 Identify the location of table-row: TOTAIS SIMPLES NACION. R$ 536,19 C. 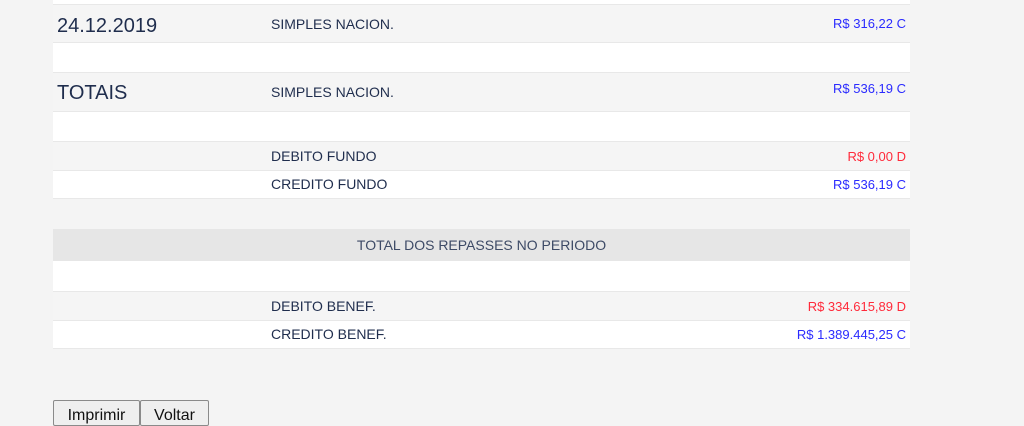
(481, 92).